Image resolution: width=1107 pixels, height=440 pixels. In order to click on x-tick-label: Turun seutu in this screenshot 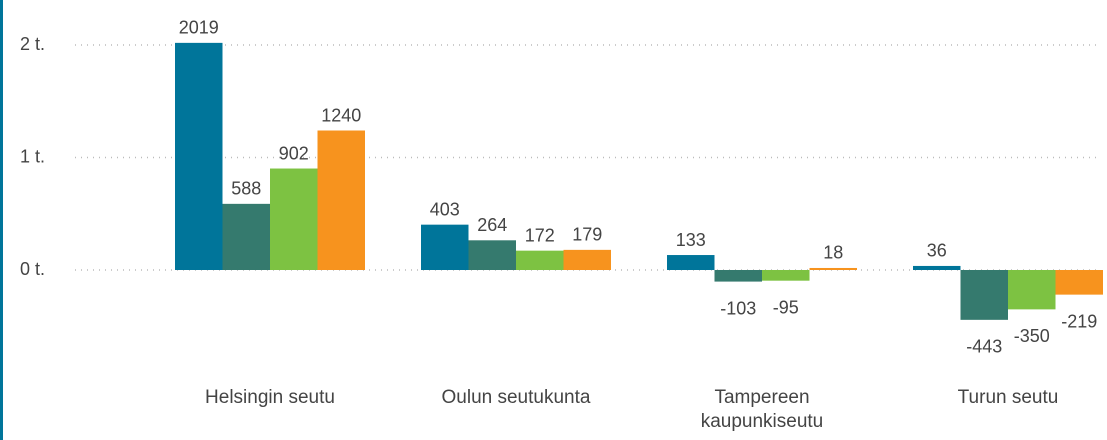, I will do `click(1008, 397)`.